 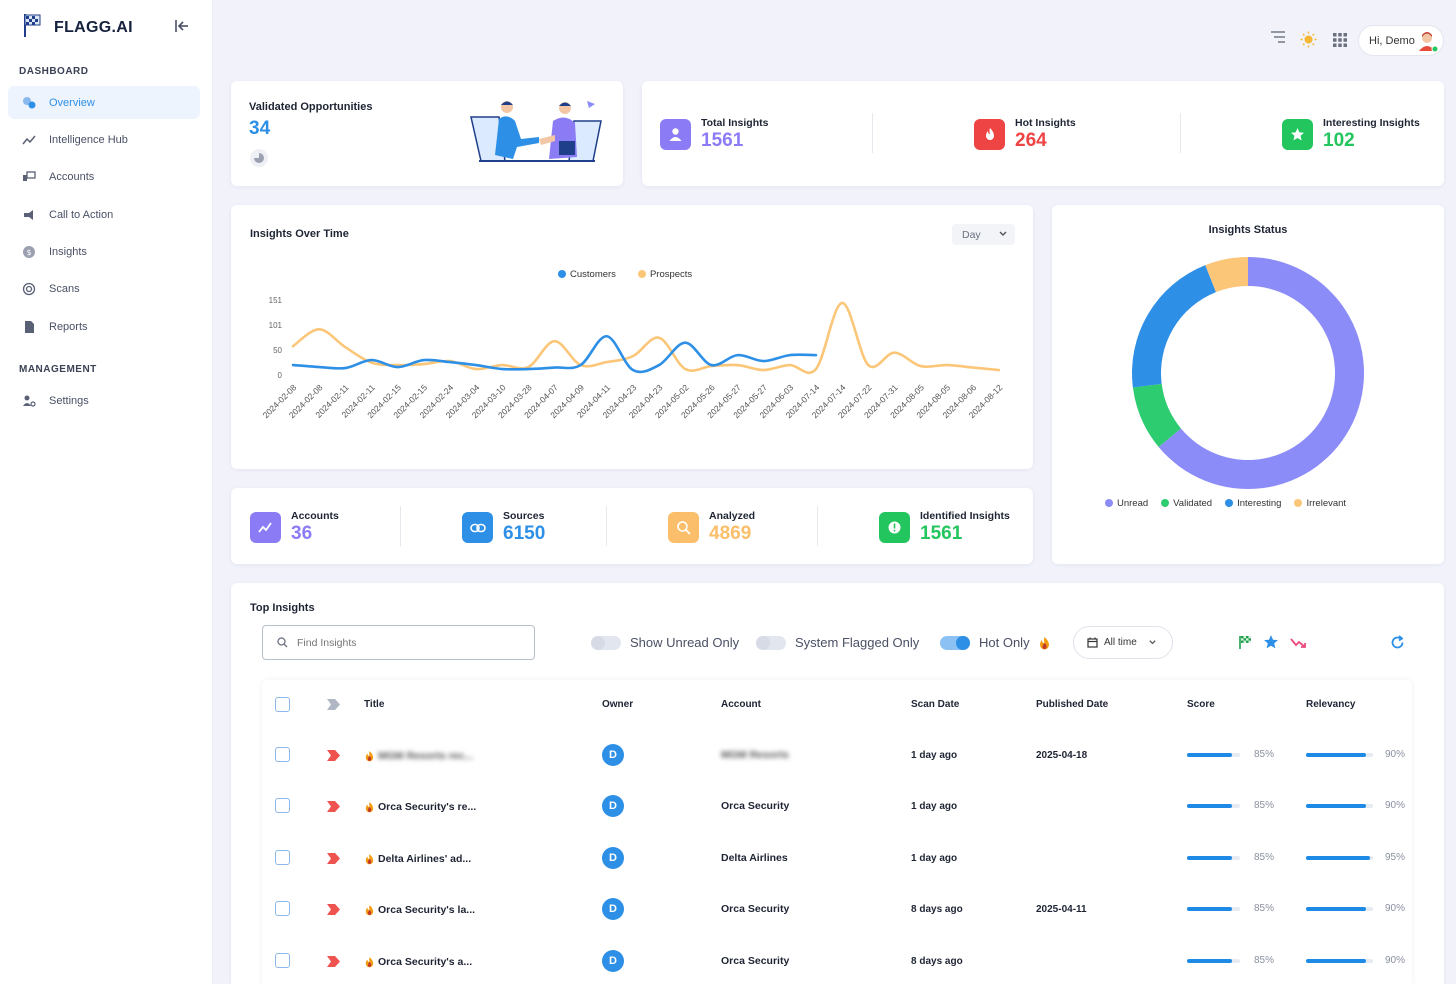 I want to click on collapse-sidebar-icon, so click(x=184, y=27).